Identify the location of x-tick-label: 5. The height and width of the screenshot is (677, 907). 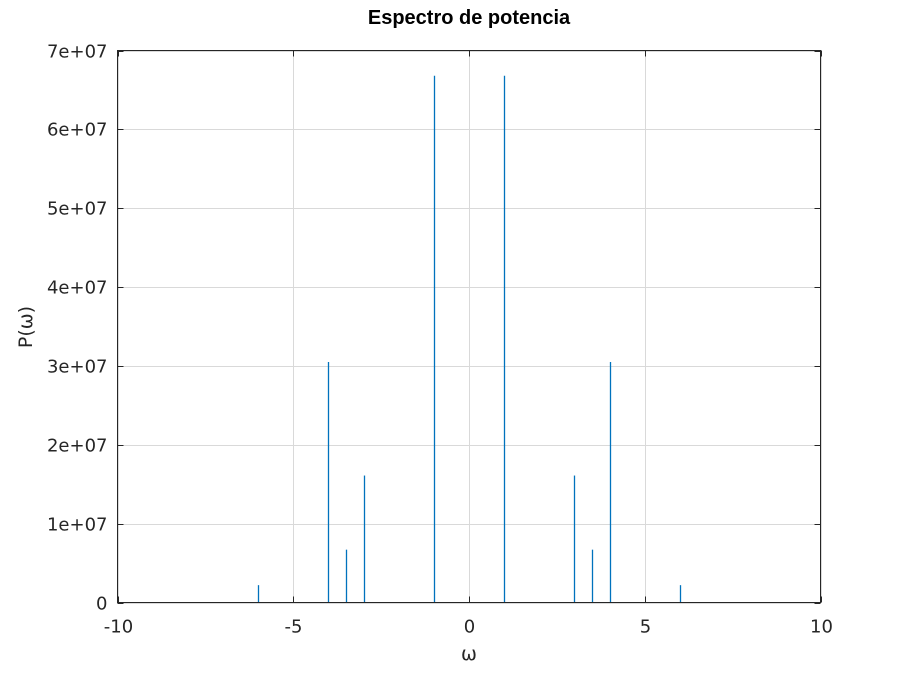
(645, 627).